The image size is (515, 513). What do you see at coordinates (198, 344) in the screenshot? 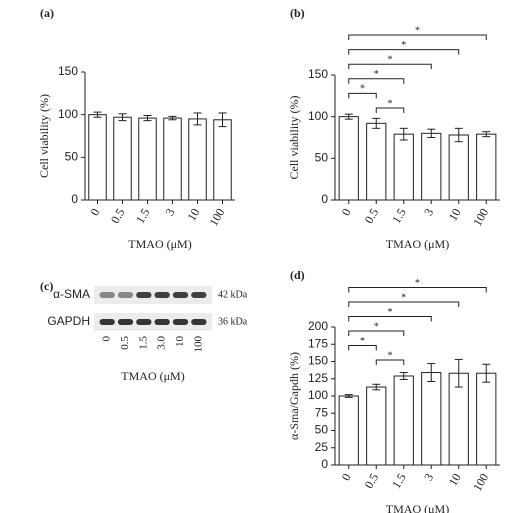
I see `lane-label: 100` at bounding box center [198, 344].